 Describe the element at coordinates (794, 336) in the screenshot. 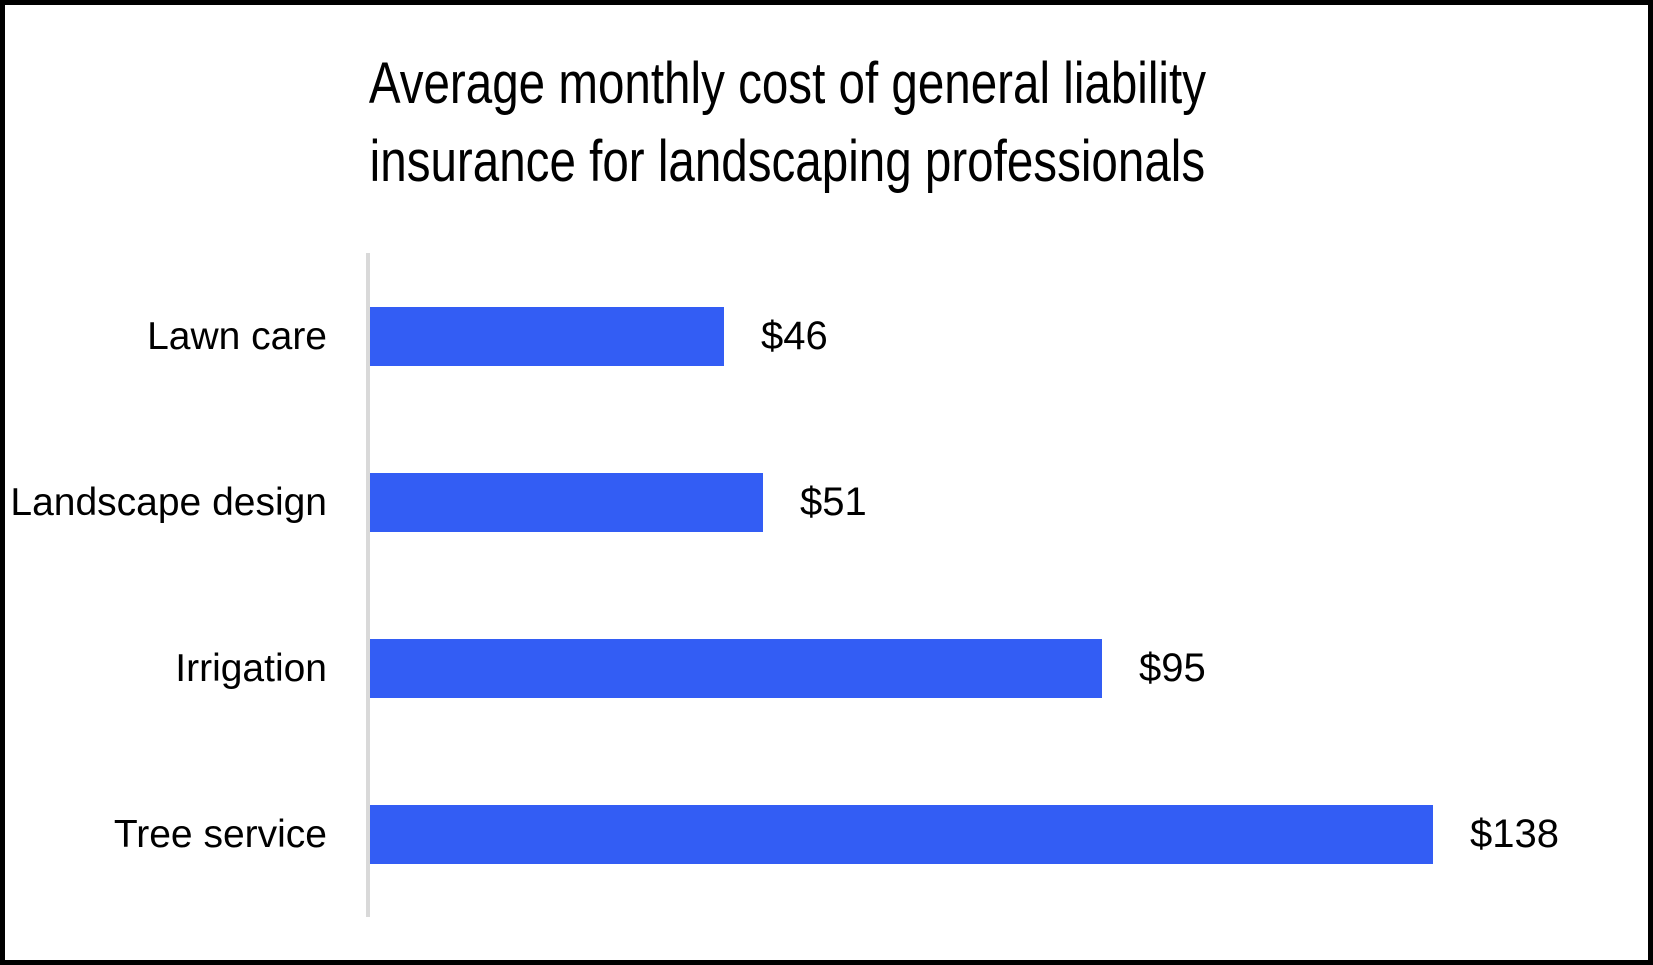

I see `value-label: $46` at that location.